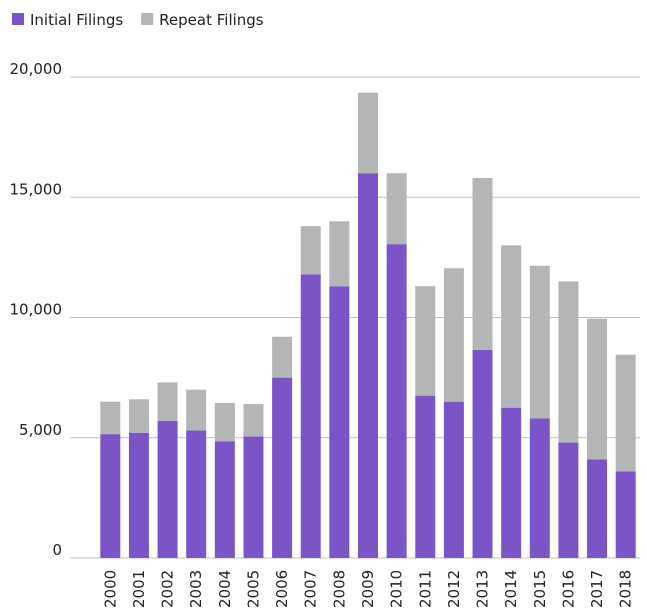 The image size is (647, 616). I want to click on x-tick-label: 2011, so click(425, 589).